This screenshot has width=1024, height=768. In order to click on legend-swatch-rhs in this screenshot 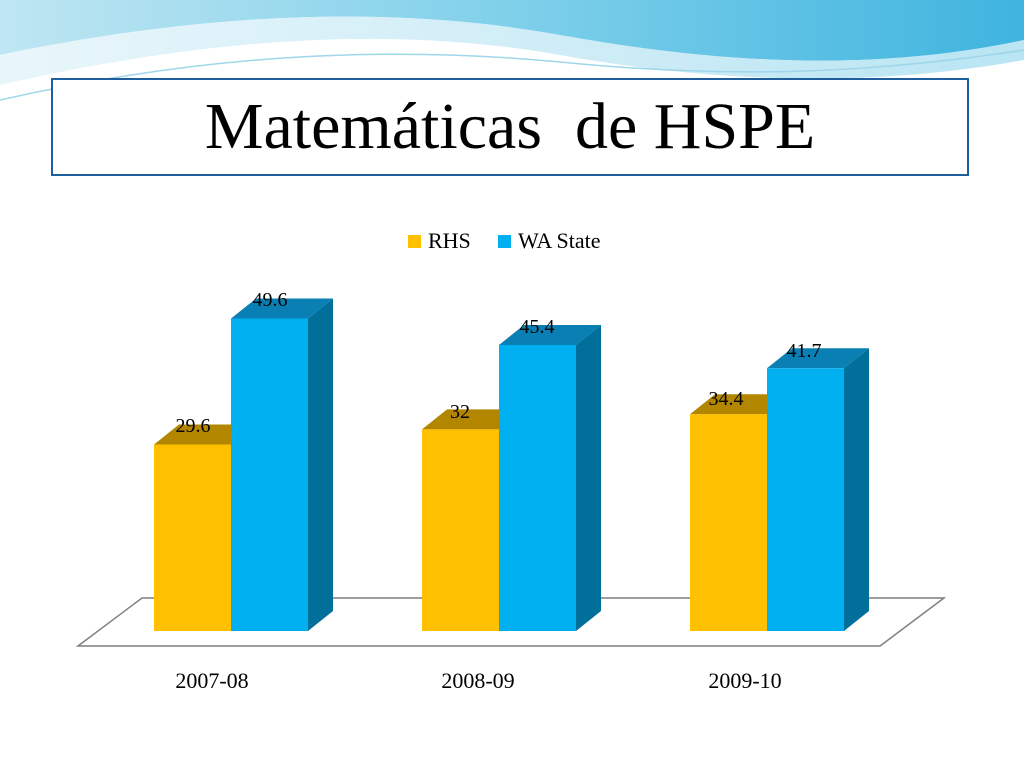, I will do `click(414, 241)`.